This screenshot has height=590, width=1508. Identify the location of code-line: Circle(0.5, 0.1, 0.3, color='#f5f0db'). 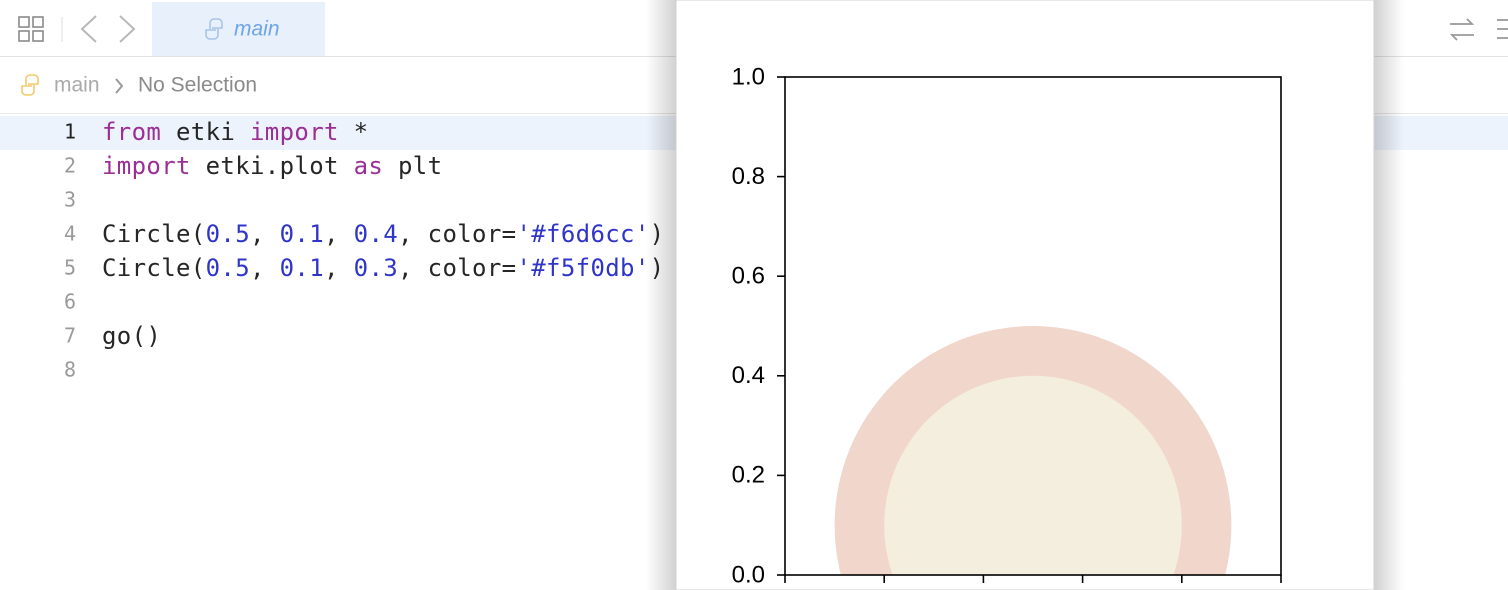
(383, 268).